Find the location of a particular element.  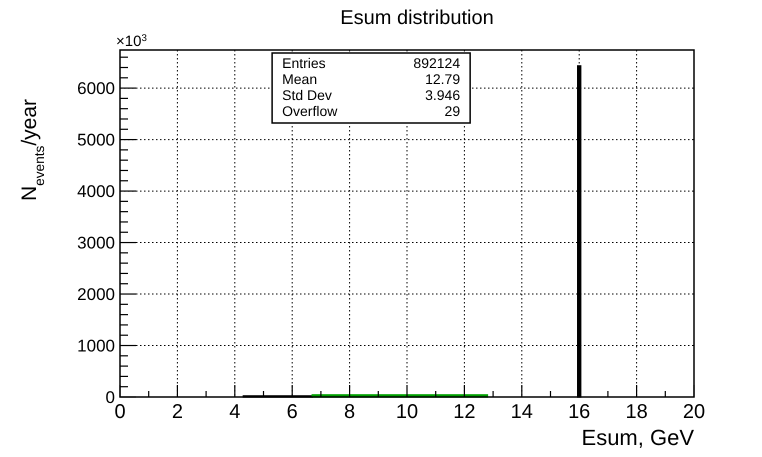

x-tick-label: 8 is located at coordinates (350, 412).